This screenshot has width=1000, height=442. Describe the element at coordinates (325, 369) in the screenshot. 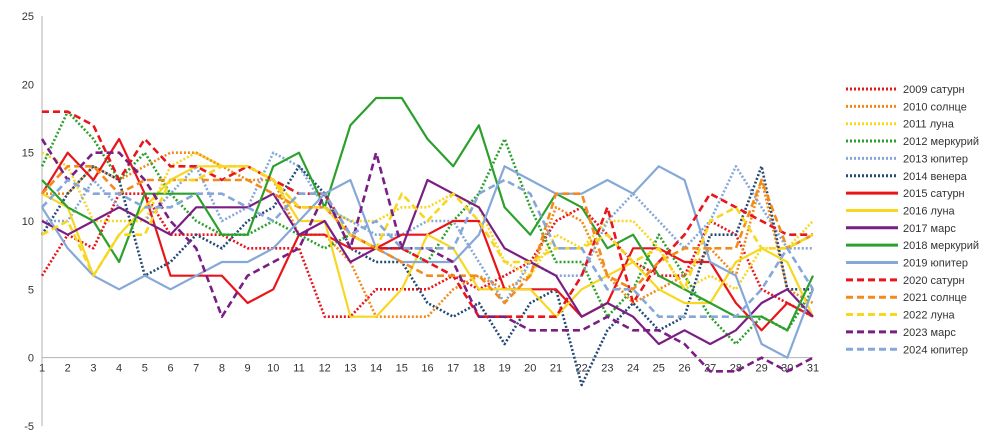

I see `x-tick-label: 12` at that location.